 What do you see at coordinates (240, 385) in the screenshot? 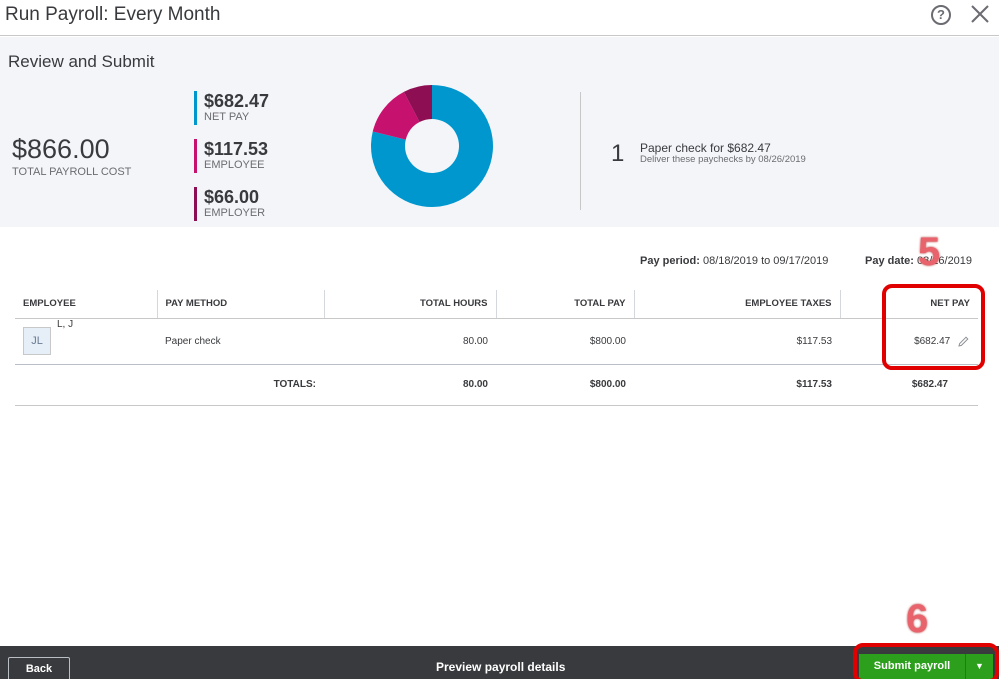
I see `totals-label: TOTALS:` at bounding box center [240, 385].